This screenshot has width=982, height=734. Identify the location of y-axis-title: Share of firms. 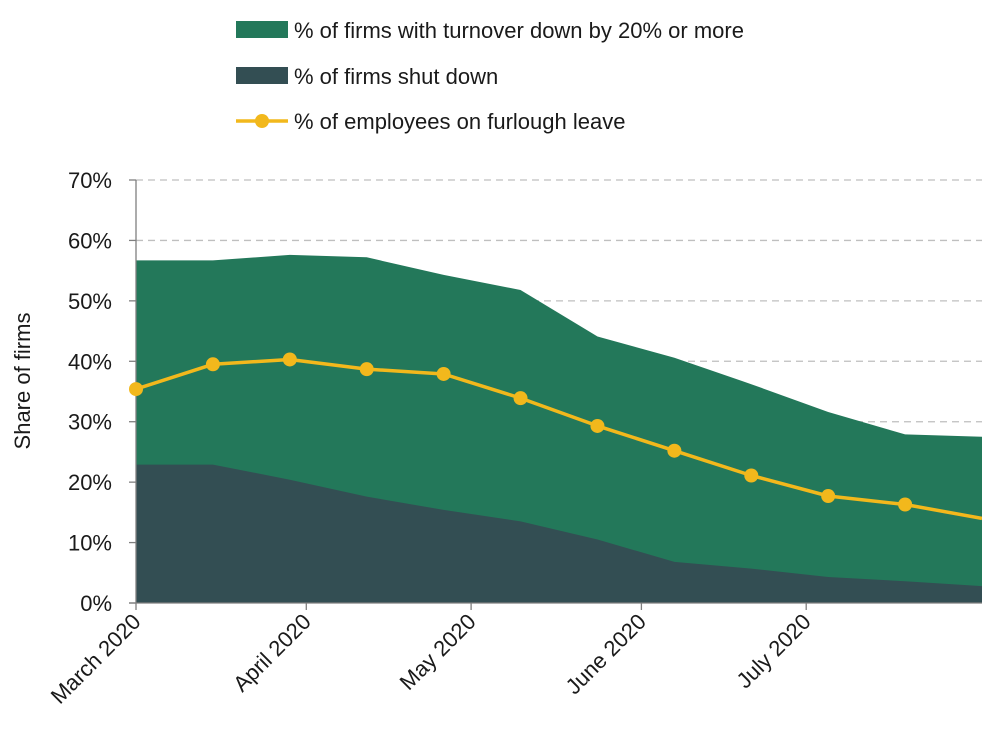
(22, 381).